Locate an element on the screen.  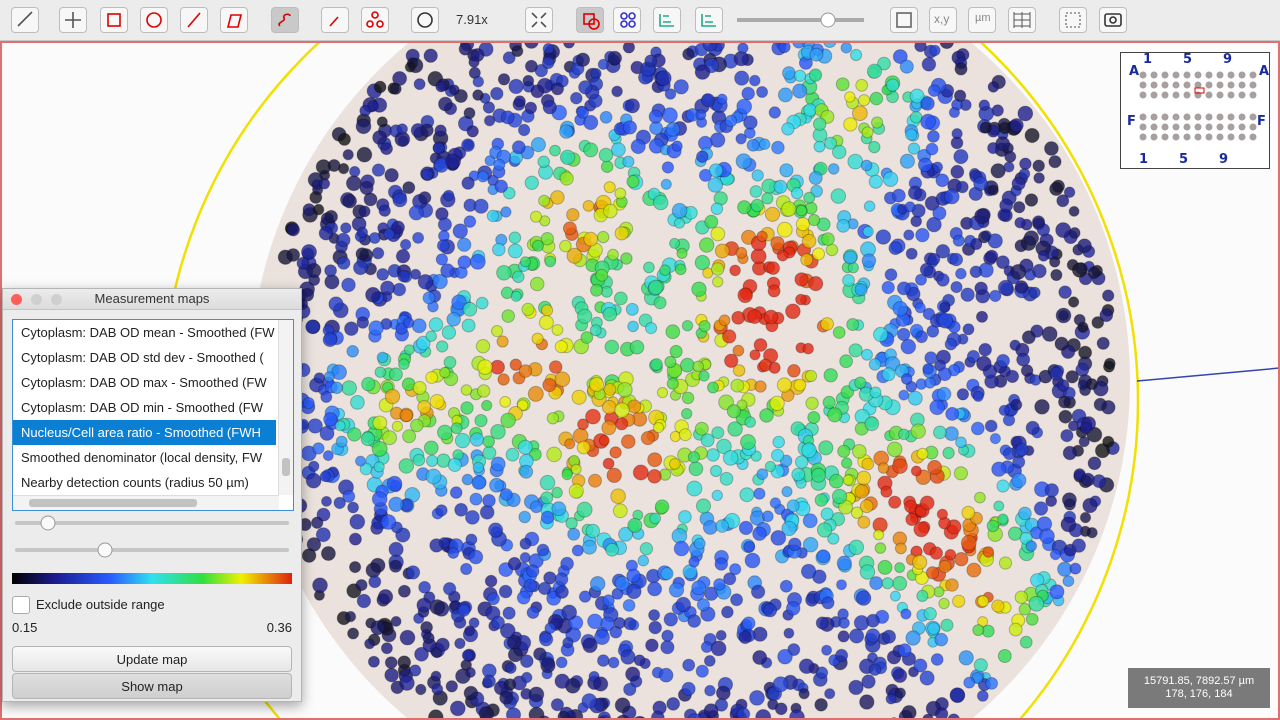
list-item: Smoothed denominator (local density, FW is located at coordinates (142, 457).